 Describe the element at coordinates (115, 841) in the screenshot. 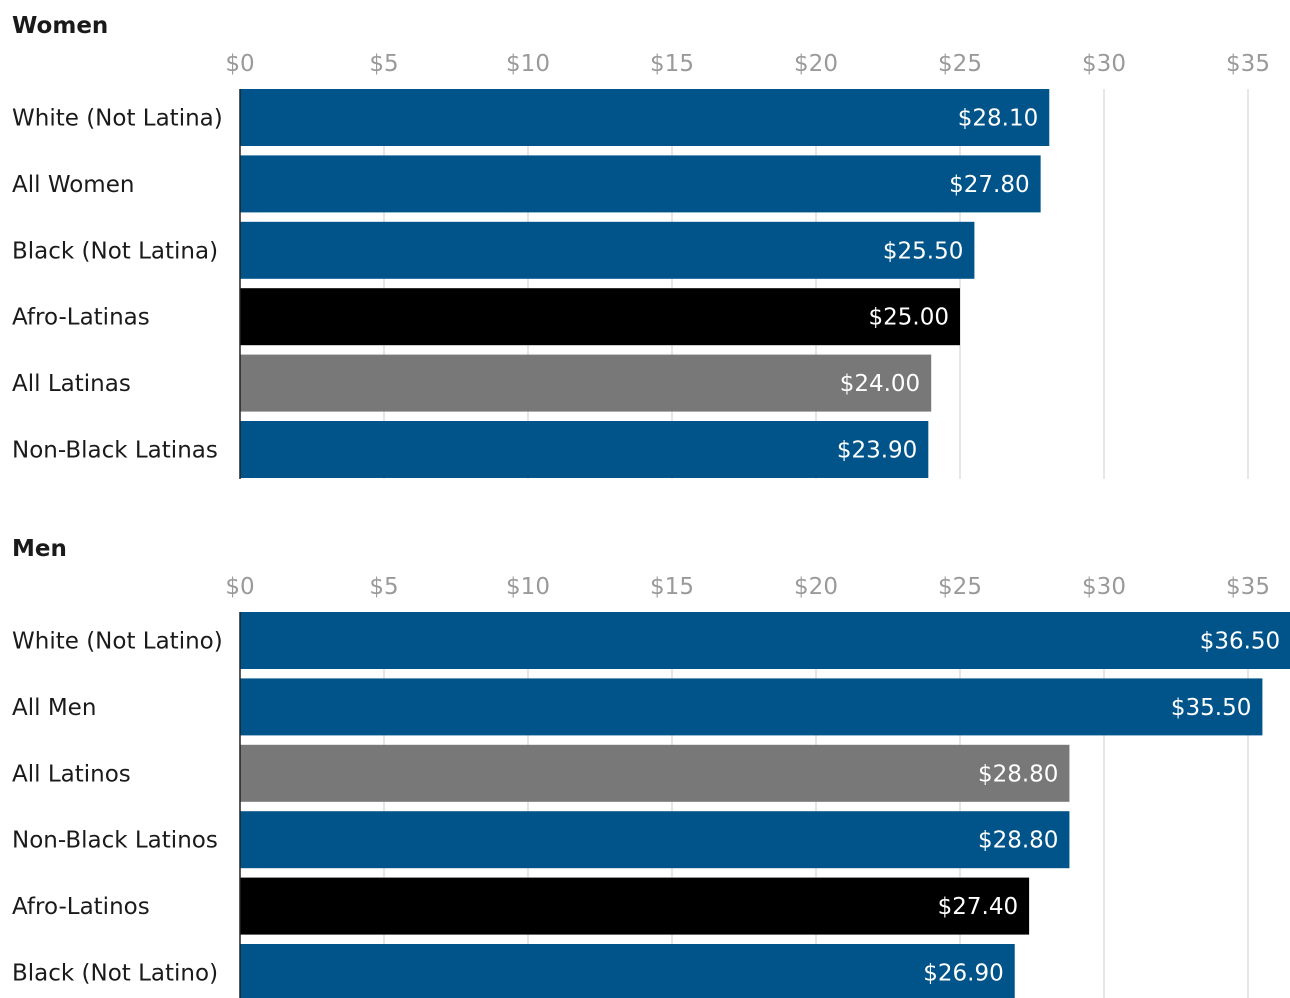

I see `category-label: Non-Black Latinos` at that location.